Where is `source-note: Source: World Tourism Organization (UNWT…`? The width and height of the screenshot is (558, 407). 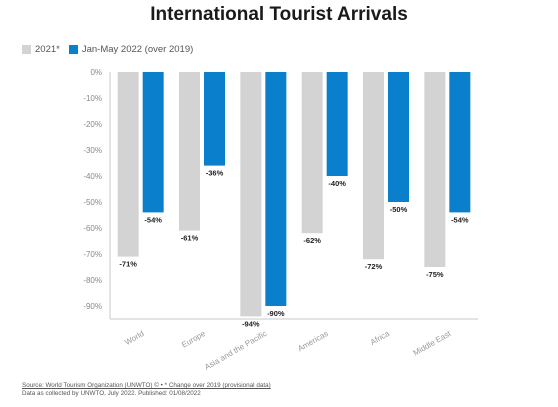
source-note: Source: World Tourism Organization (UNWT… is located at coordinates (146, 385).